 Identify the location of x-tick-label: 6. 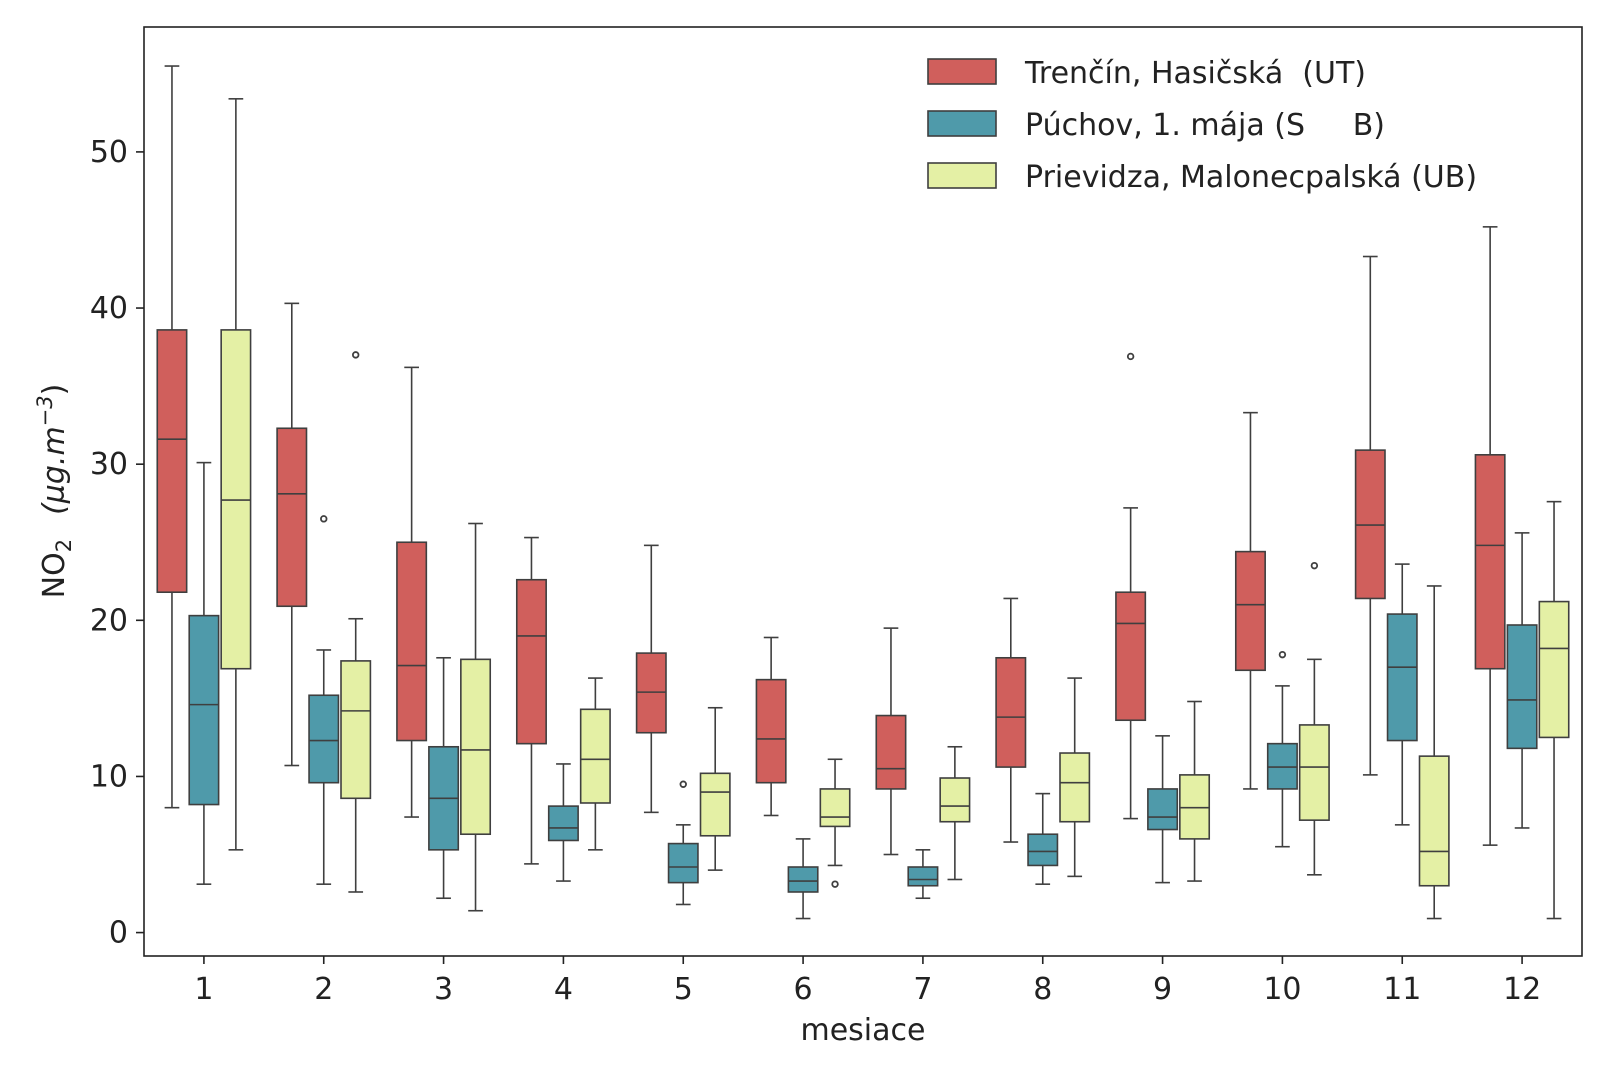
(803, 989).